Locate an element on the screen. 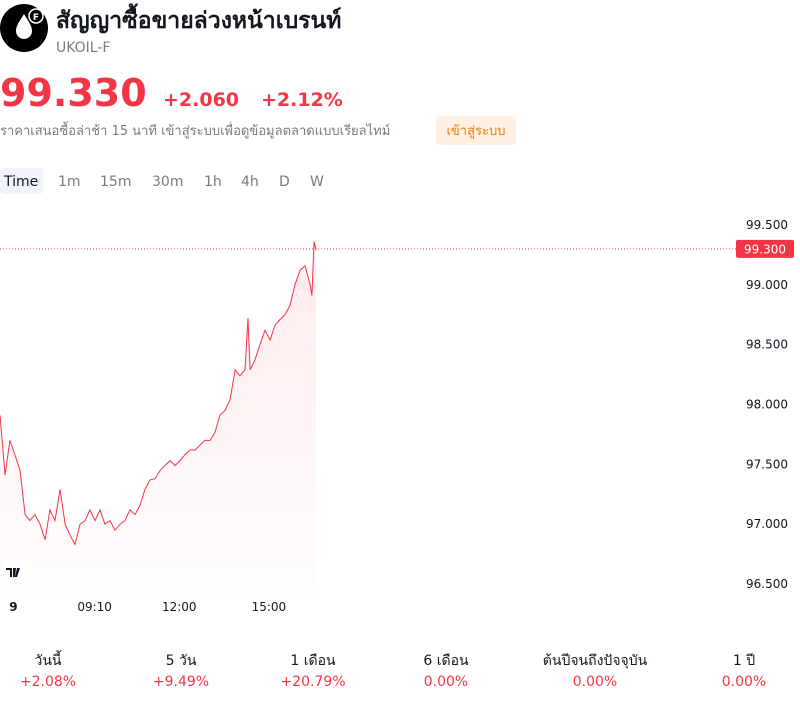 The width and height of the screenshot is (800, 701). y-tick-label: 96.500 is located at coordinates (767, 584).